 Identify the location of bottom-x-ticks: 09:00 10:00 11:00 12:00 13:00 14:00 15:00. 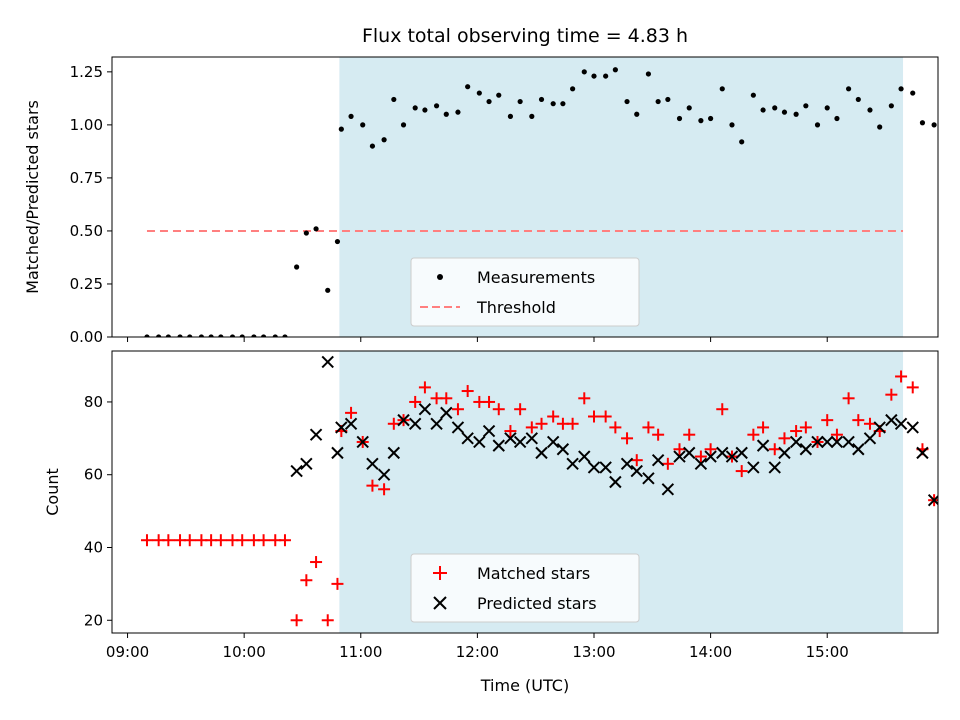
(477, 647).